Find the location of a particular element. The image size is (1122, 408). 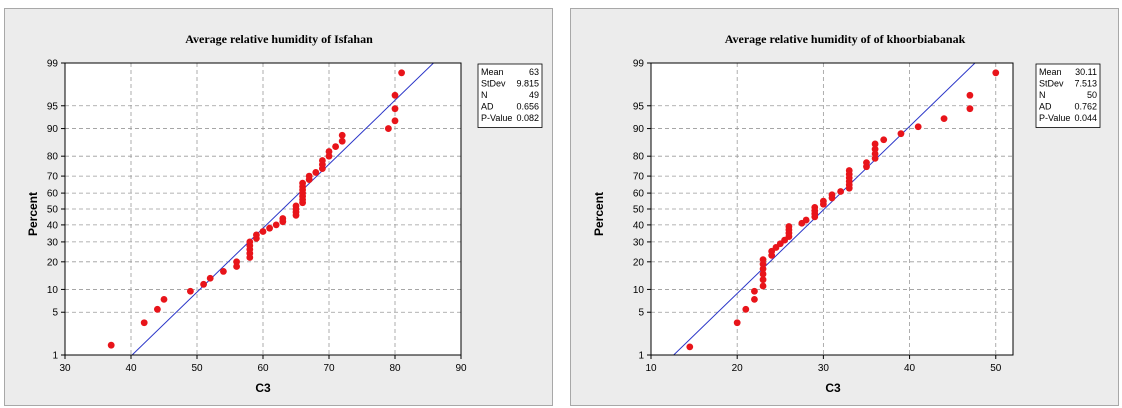

x-tick-label: 10 is located at coordinates (651, 368).